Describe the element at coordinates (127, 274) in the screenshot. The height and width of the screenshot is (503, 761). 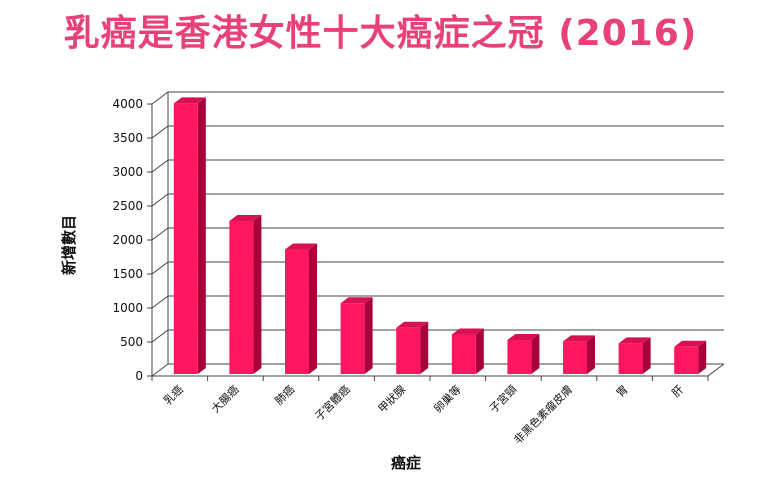
I see `y-tick-label: 1500` at that location.